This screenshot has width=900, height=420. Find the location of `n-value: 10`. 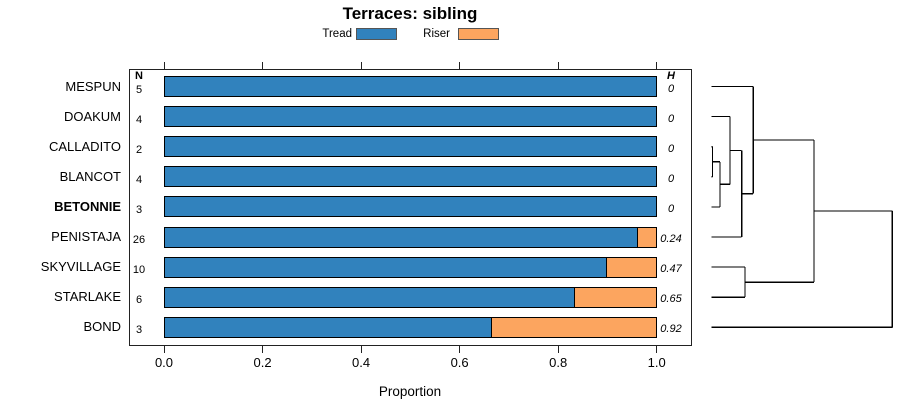

n-value: 10 is located at coordinates (139, 270).